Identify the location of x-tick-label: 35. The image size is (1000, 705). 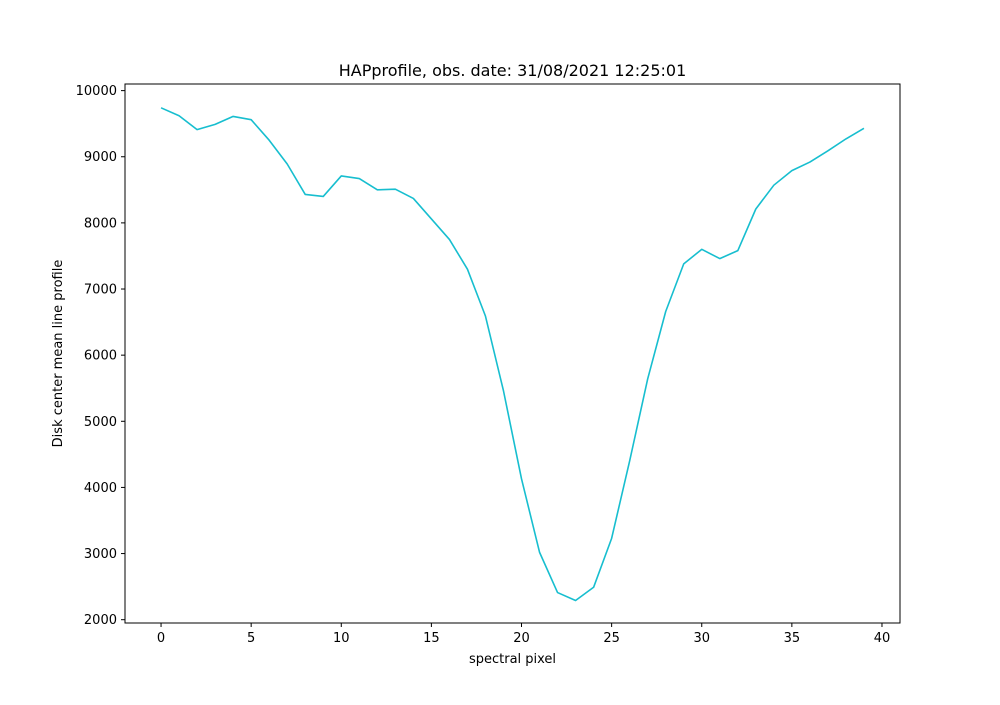
(792, 638).